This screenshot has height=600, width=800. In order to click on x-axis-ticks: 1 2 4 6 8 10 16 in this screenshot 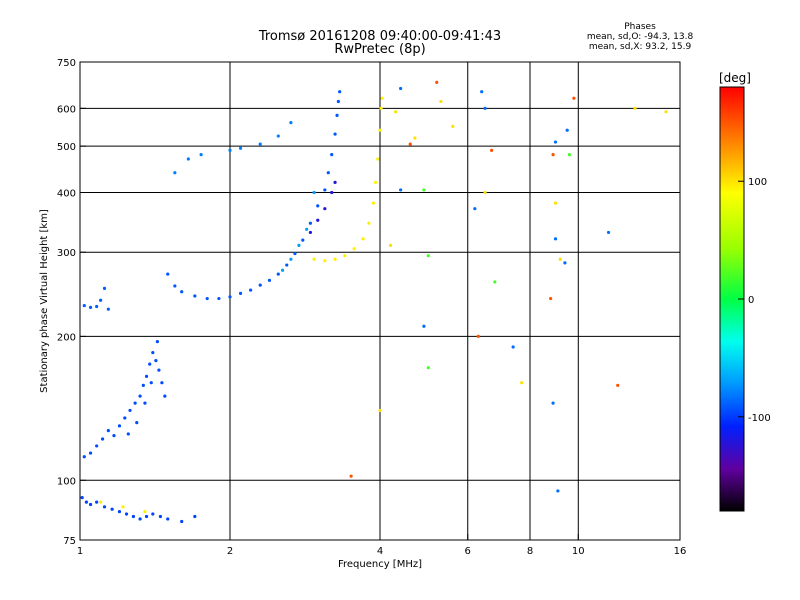, I will do `click(382, 545)`.